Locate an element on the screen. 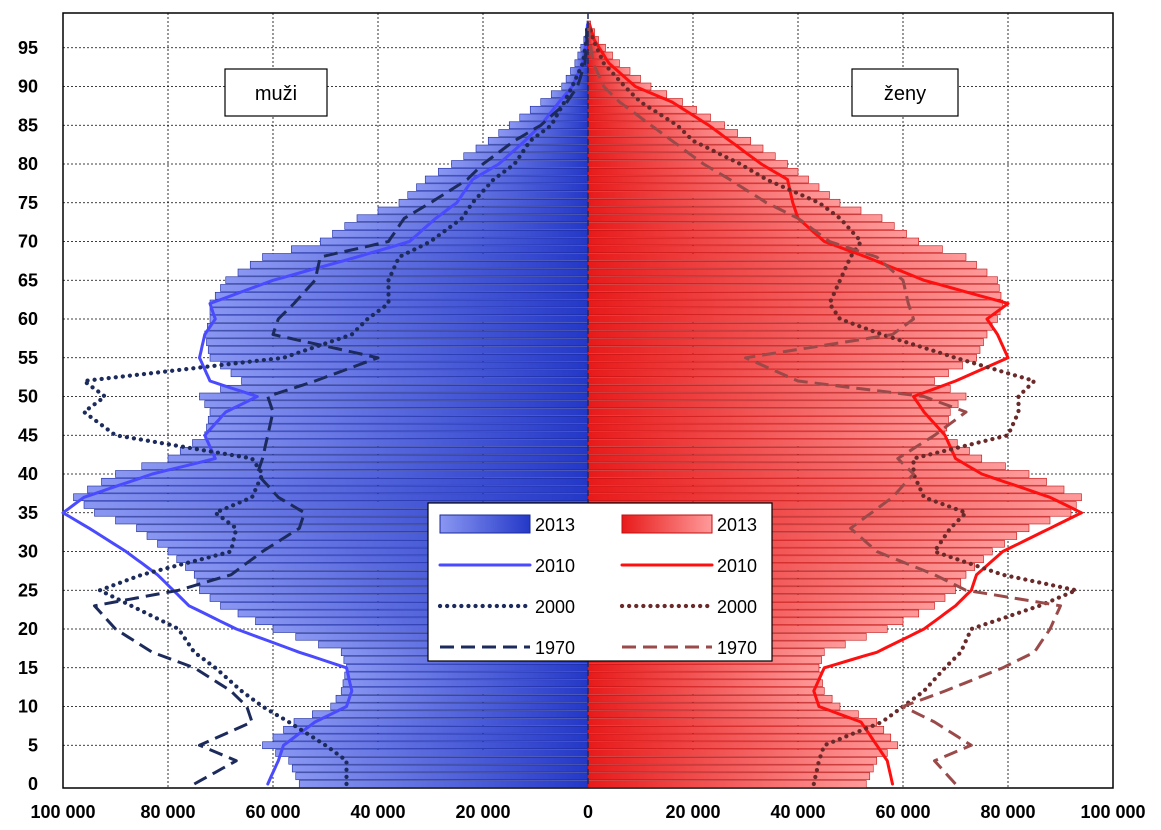 The height and width of the screenshot is (830, 1161). women-label: ženy is located at coordinates (905, 94).